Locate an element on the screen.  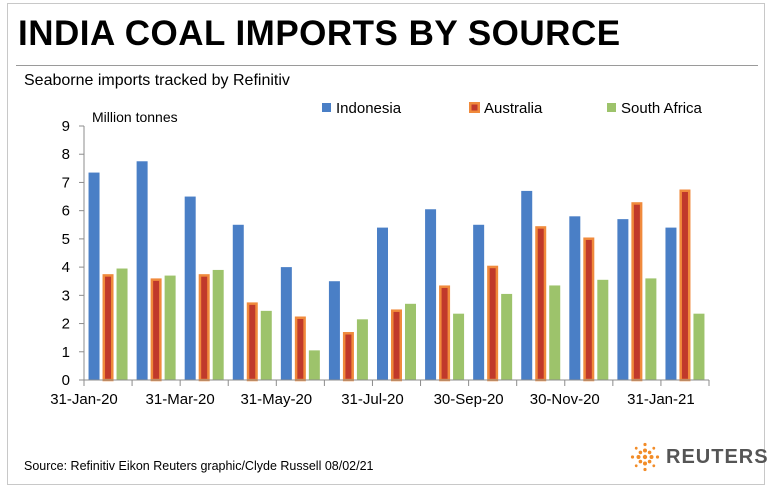
legend-swatch-south-africa is located at coordinates (611, 107).